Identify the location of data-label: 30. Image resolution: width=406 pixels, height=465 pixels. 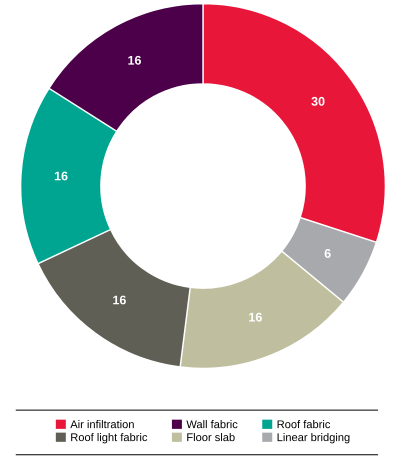
(318, 101).